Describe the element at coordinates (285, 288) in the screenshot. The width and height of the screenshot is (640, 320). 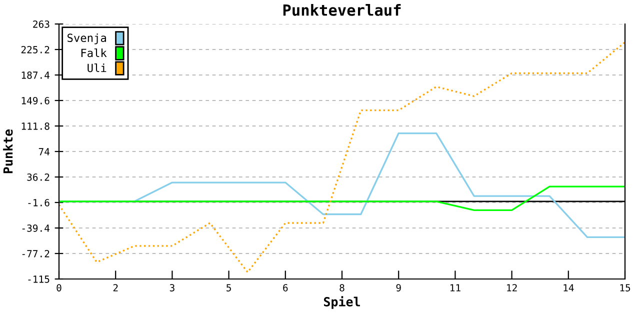
I see `x-tick-label: 6` at that location.